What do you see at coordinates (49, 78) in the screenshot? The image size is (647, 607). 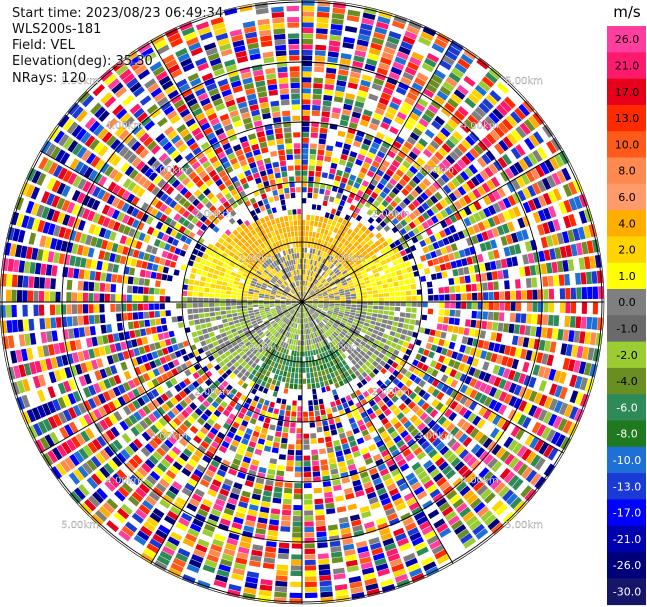 I see `nrays-label: NRays: 120` at bounding box center [49, 78].